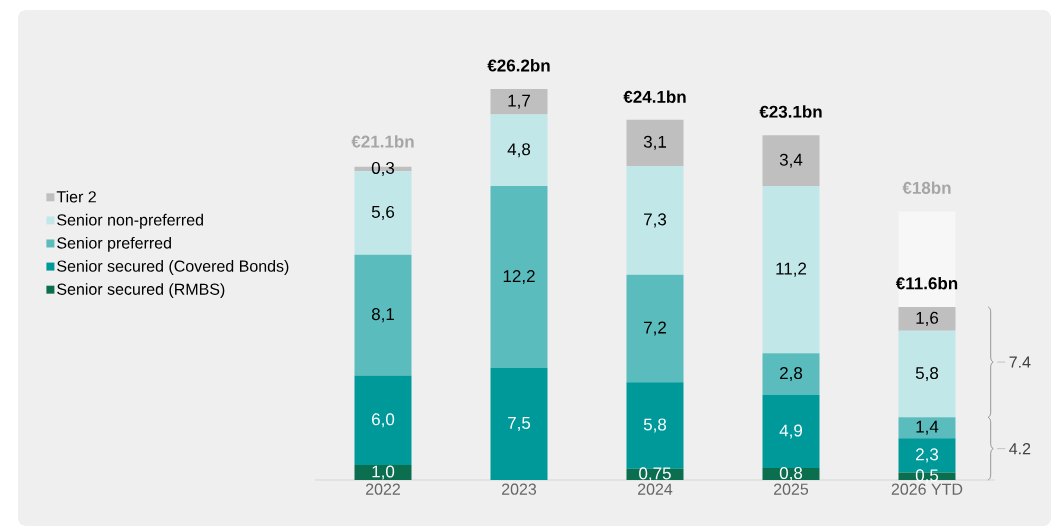  What do you see at coordinates (926, 187) in the screenshot?
I see `annotation: €18bn` at bounding box center [926, 187].